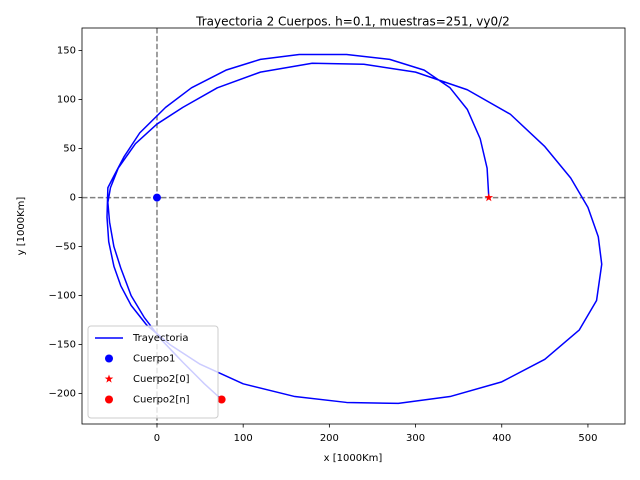 The image size is (640, 480). What do you see at coordinates (21, 226) in the screenshot?
I see `y-axis-label: y [1000Km]` at bounding box center [21, 226].